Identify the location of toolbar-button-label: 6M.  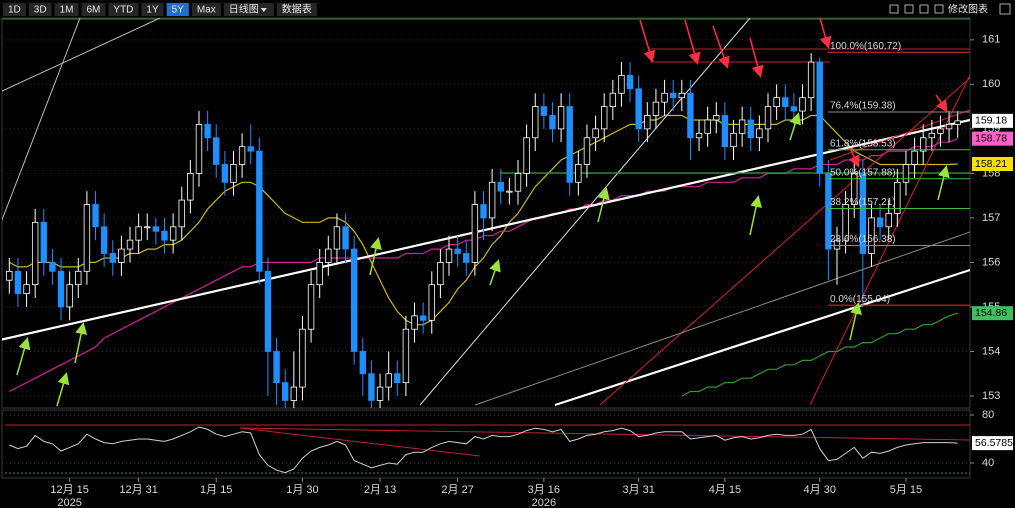
(94, 10).